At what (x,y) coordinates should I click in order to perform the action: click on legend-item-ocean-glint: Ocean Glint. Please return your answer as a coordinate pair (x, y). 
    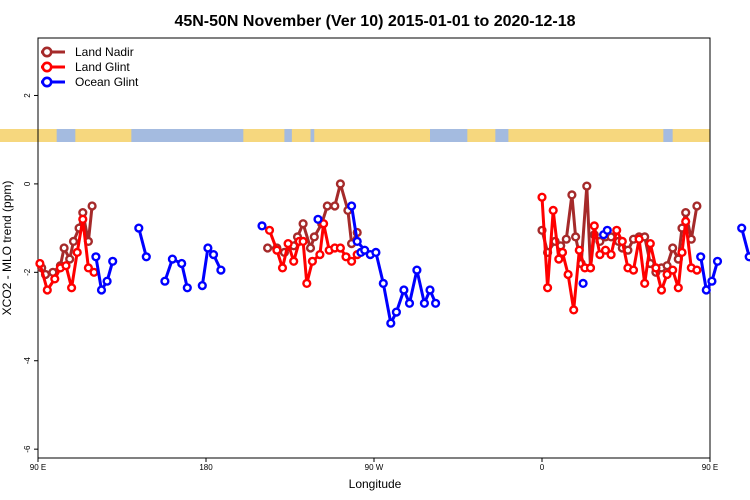
    Looking at the image, I should click on (90, 82).